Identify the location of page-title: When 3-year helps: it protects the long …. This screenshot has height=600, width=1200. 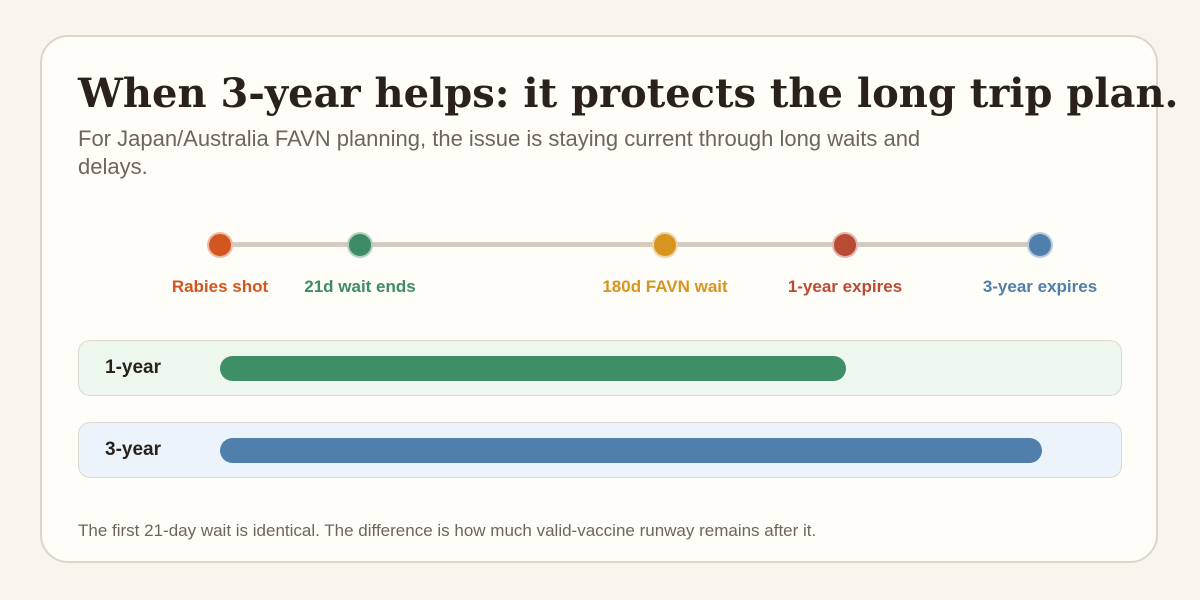
(628, 93).